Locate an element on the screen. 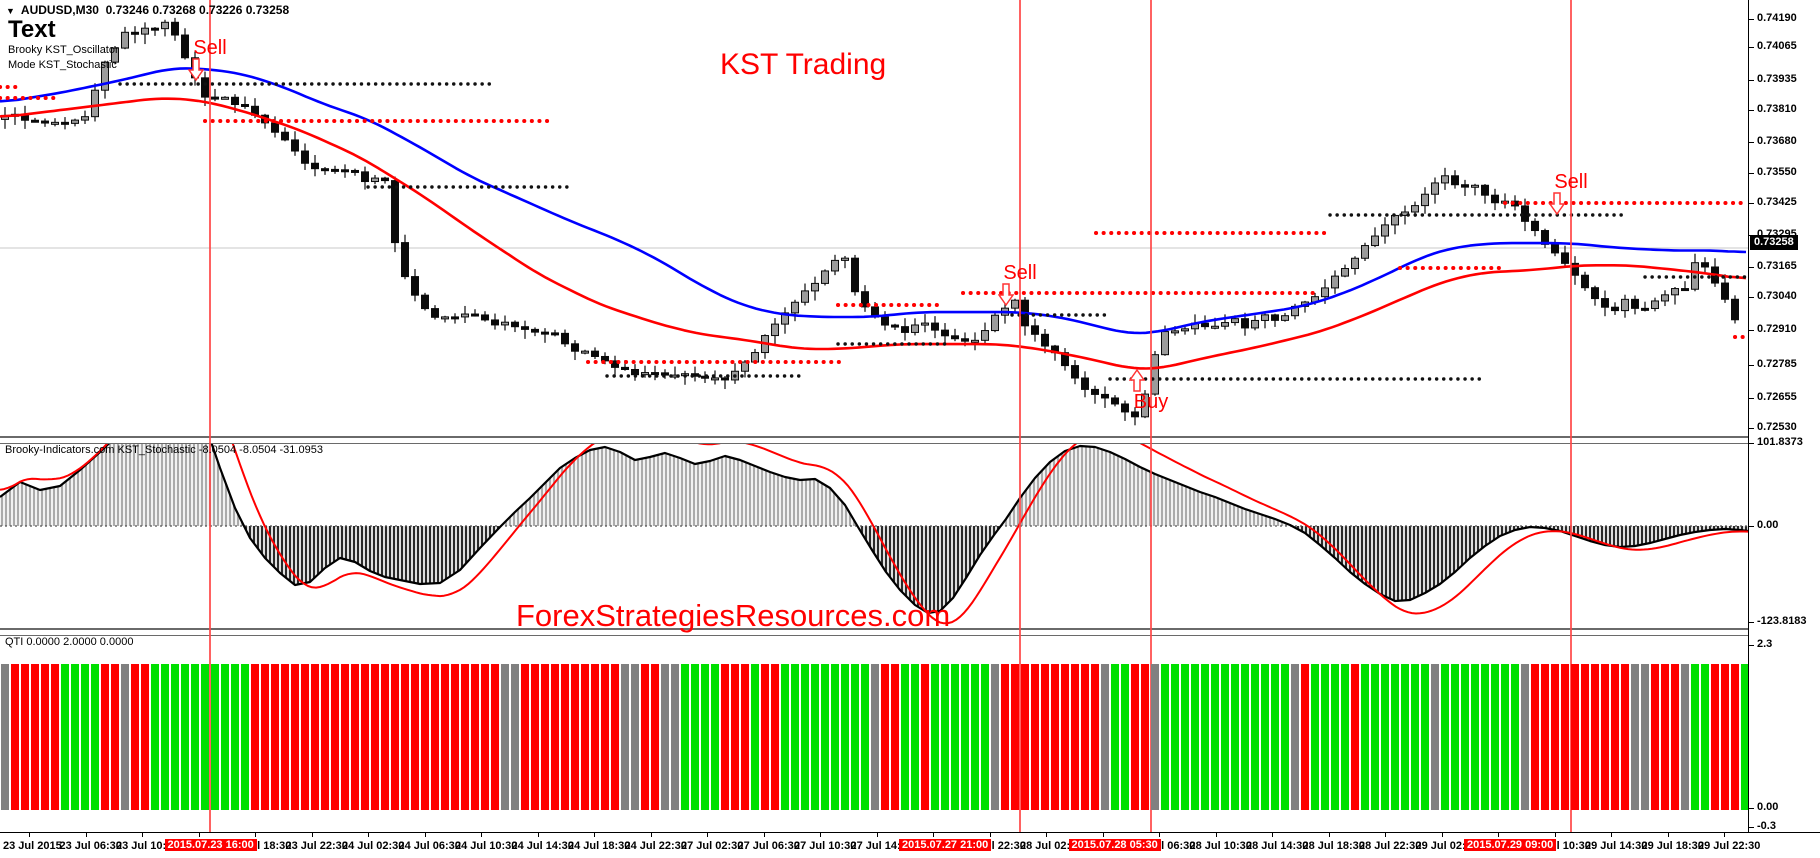 This screenshot has width=1820, height=858. time-label: 24 Jul 06:30 is located at coordinates (429, 846).